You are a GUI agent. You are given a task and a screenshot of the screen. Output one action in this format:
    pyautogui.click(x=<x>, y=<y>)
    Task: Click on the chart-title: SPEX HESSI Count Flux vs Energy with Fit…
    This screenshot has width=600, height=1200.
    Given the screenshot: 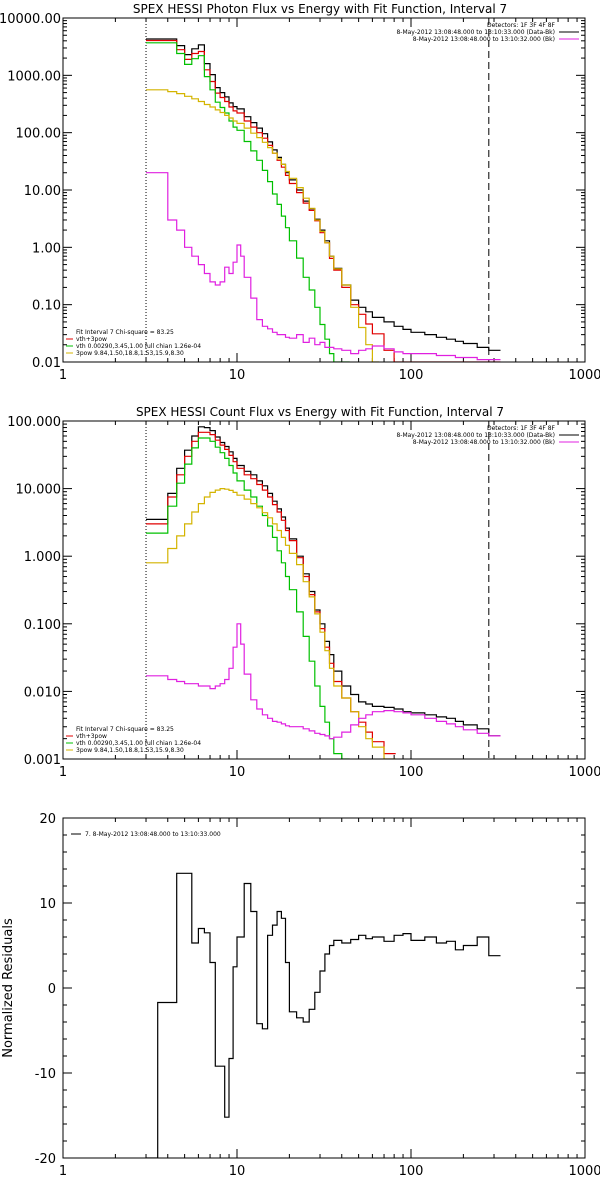 What is the action you would take?
    pyautogui.click(x=320, y=412)
    